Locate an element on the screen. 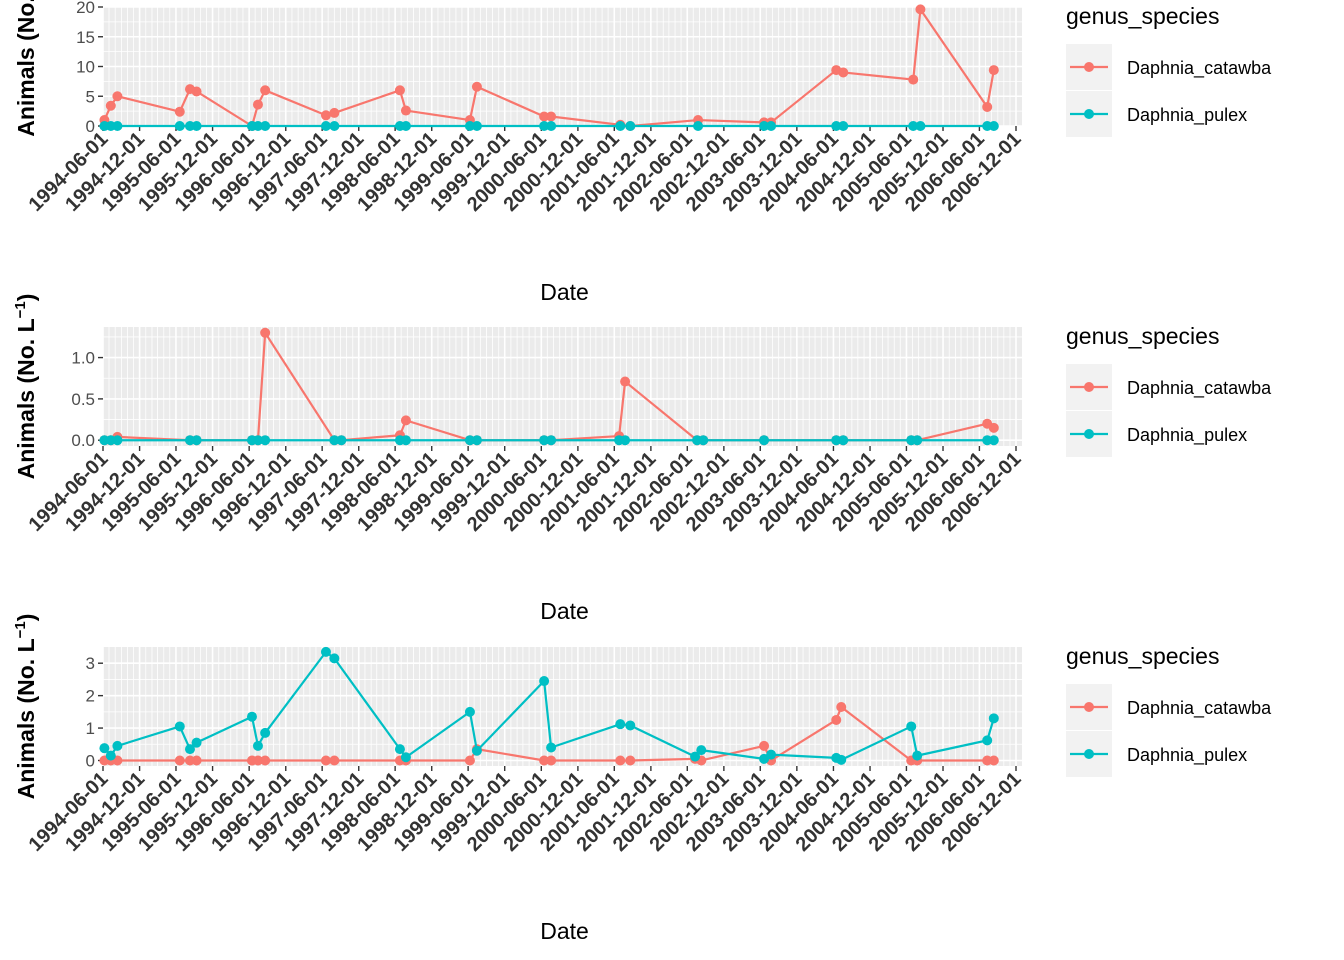 This screenshot has width=1344, height=960. series-Daphnia_pulex is located at coordinates (549, 440).